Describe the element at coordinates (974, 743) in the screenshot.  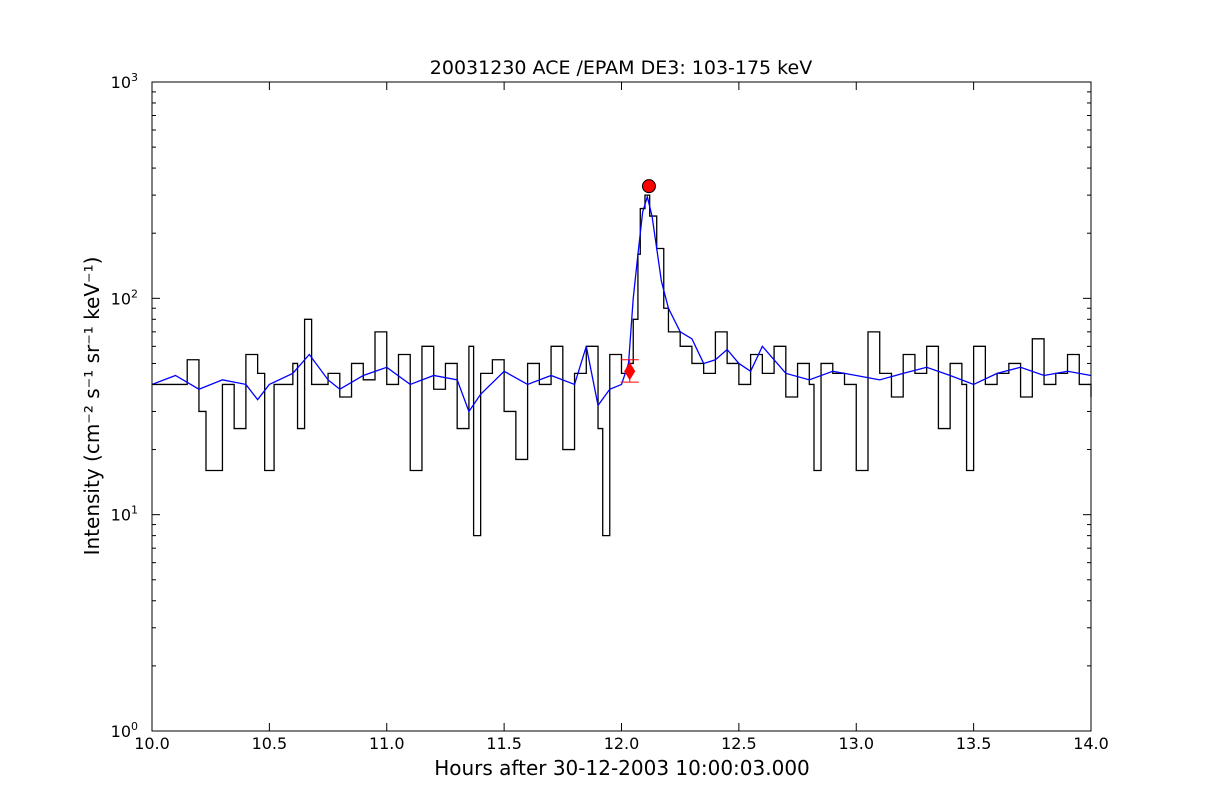
I see `x-tick-label: 13.5` at that location.